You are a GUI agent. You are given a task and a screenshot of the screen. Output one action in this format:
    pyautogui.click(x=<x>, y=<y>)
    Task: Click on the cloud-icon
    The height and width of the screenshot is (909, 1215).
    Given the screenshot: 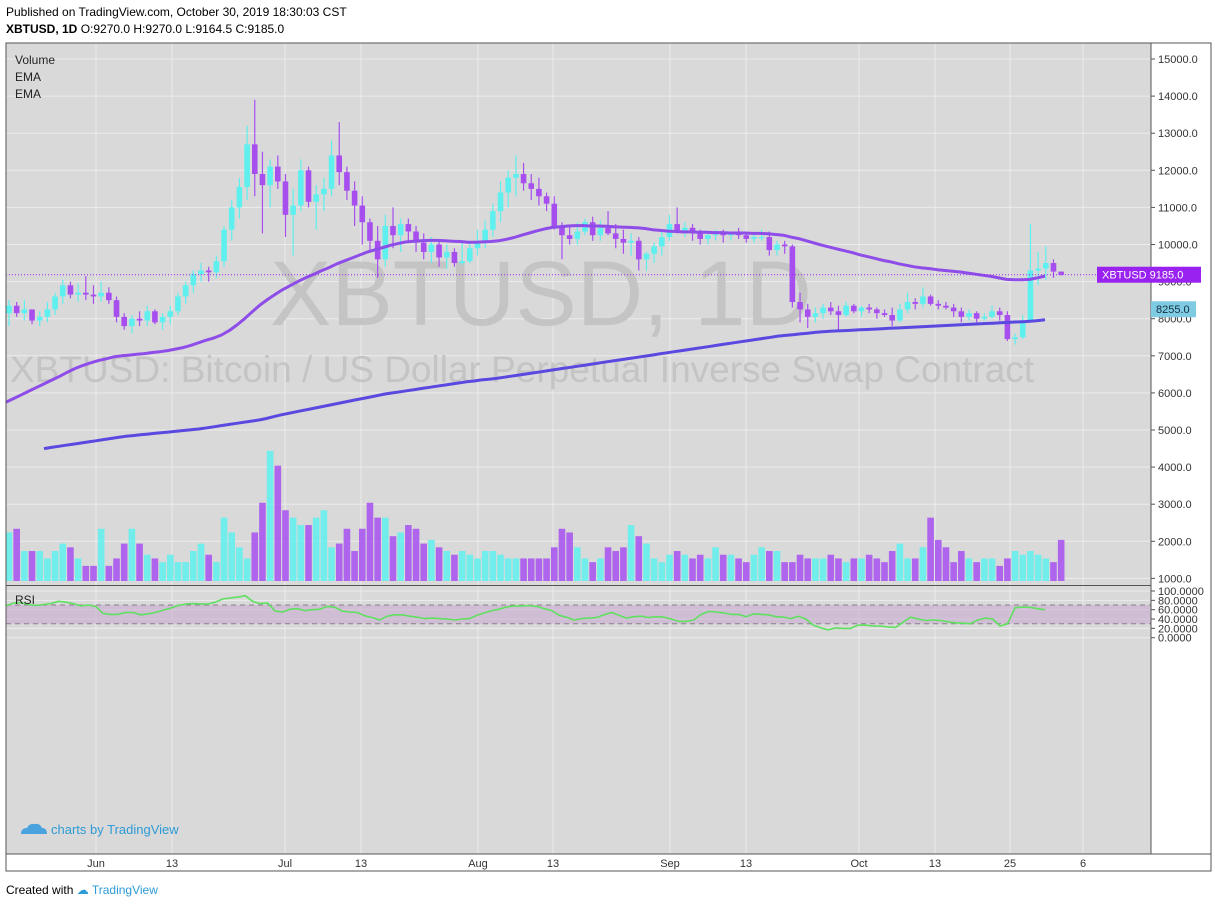 What is the action you would take?
    pyautogui.click(x=34, y=828)
    